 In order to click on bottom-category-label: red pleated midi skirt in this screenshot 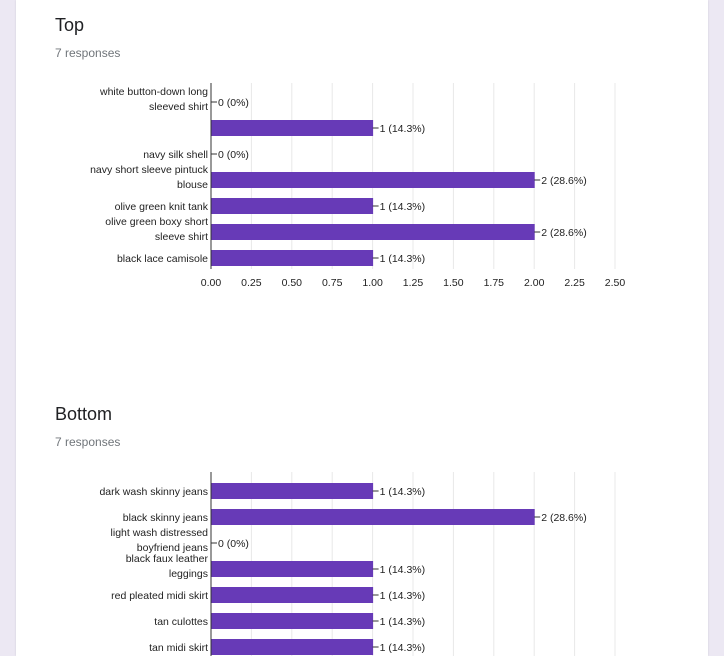, I will do `click(159, 596)`.